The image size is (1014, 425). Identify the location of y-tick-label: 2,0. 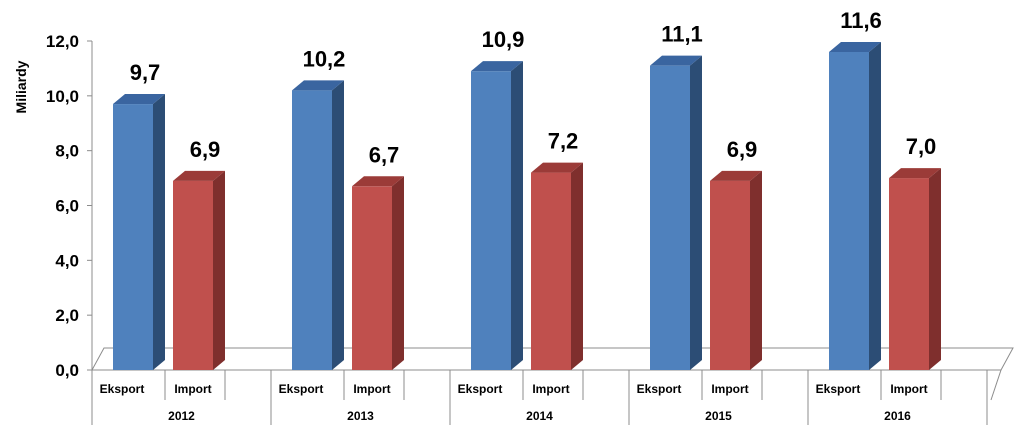
(67, 315).